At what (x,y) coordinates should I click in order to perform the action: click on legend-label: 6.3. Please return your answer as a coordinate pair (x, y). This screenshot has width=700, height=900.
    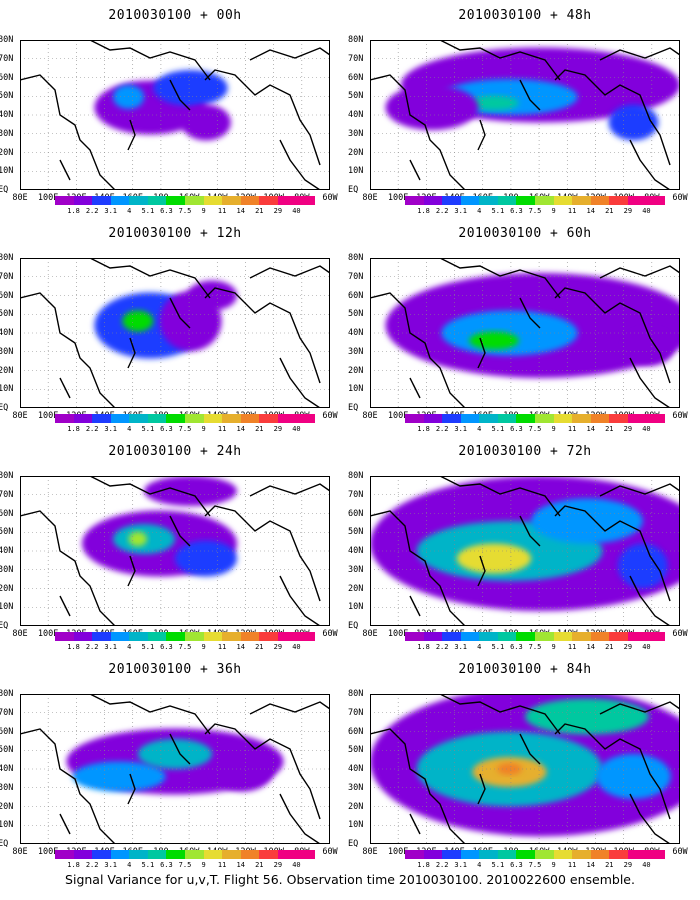
    Looking at the image, I should click on (516, 211).